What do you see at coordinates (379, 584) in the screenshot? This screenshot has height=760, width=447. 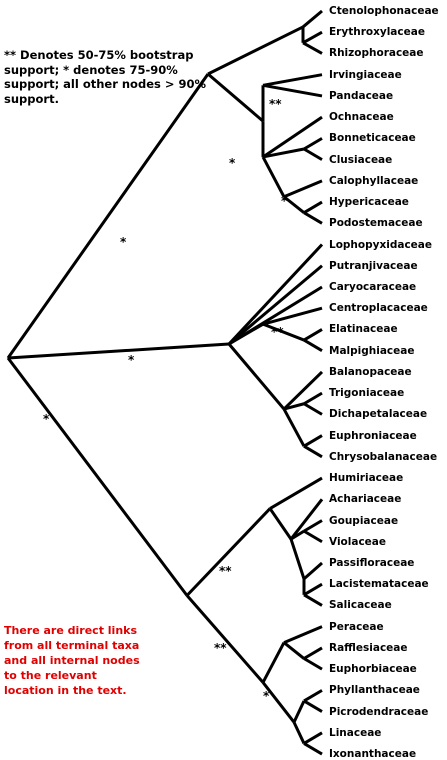 I see `taxon-label: Lacistemataceae` at bounding box center [379, 584].